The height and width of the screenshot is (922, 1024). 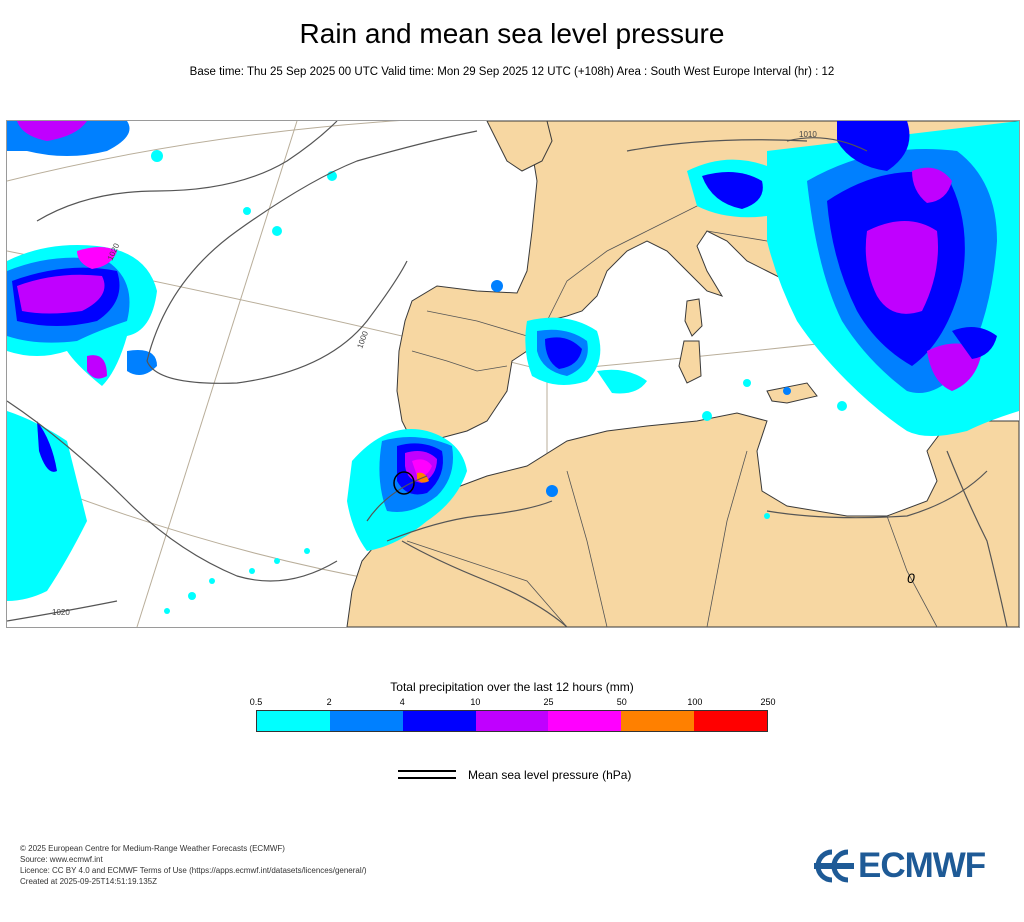 What do you see at coordinates (695, 702) in the screenshot?
I see `legend-tick: 100` at bounding box center [695, 702].